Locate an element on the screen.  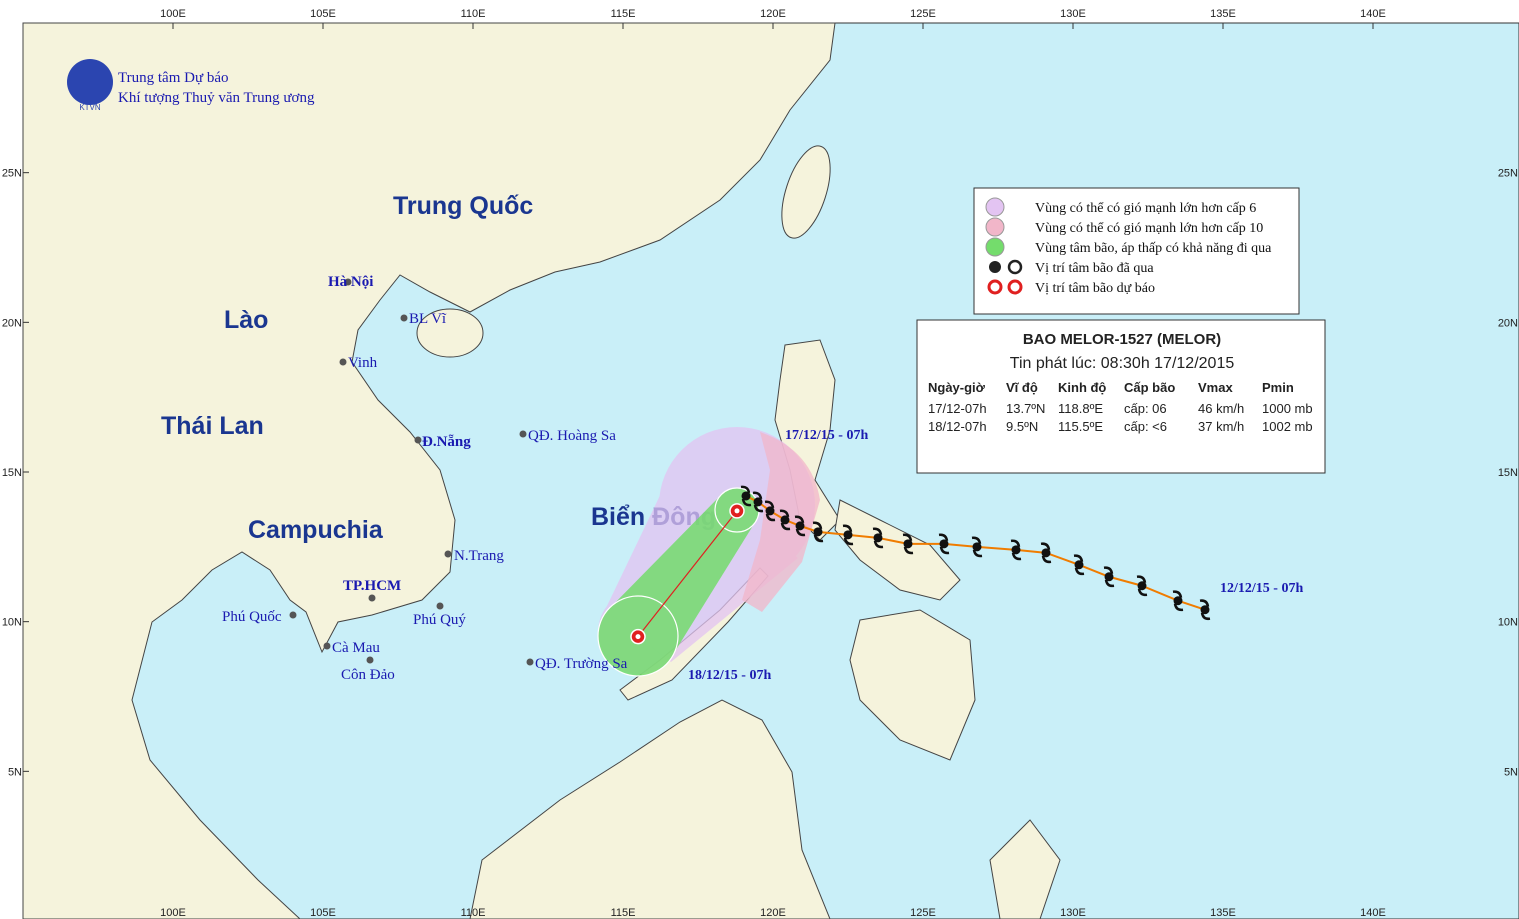
table-cell: 1002 mb is located at coordinates (1287, 426).